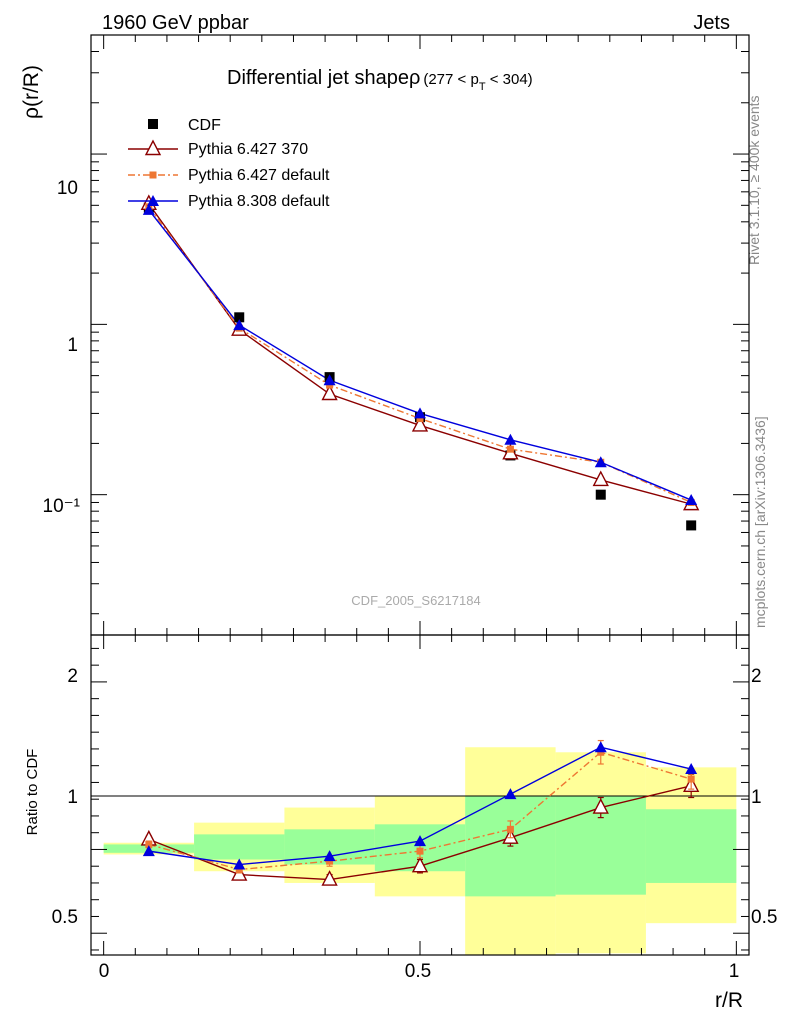  I want to click on legend-label-pythia6-370: Pythia 6.427 370, so click(248, 149).